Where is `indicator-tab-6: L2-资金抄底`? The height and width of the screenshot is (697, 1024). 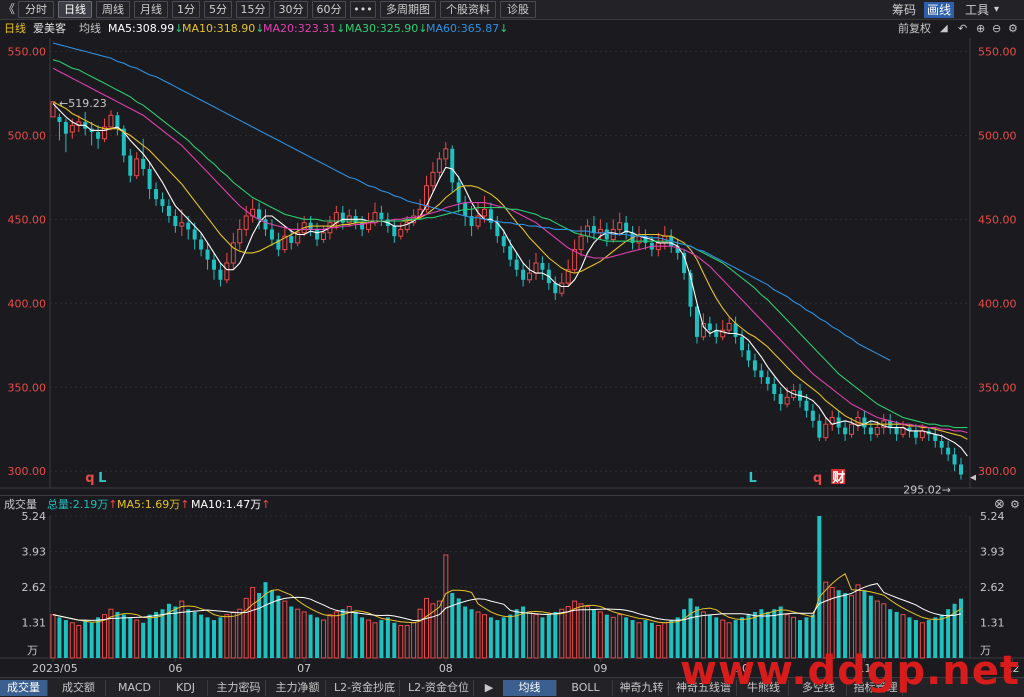
indicator-tab-6: L2-资金抄底 is located at coordinates (365, 688).